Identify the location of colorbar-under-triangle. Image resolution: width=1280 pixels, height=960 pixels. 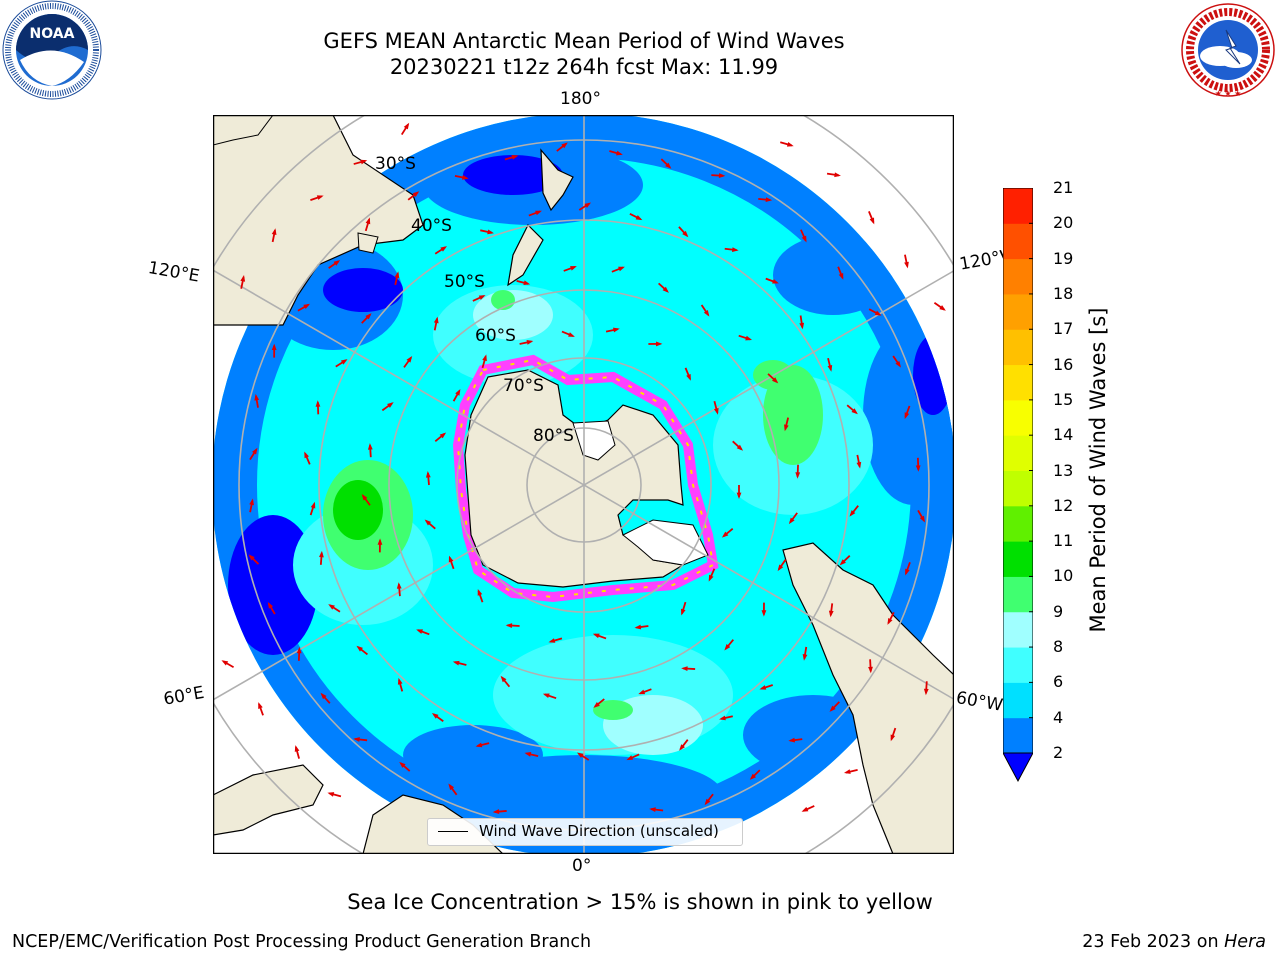
(1018, 767).